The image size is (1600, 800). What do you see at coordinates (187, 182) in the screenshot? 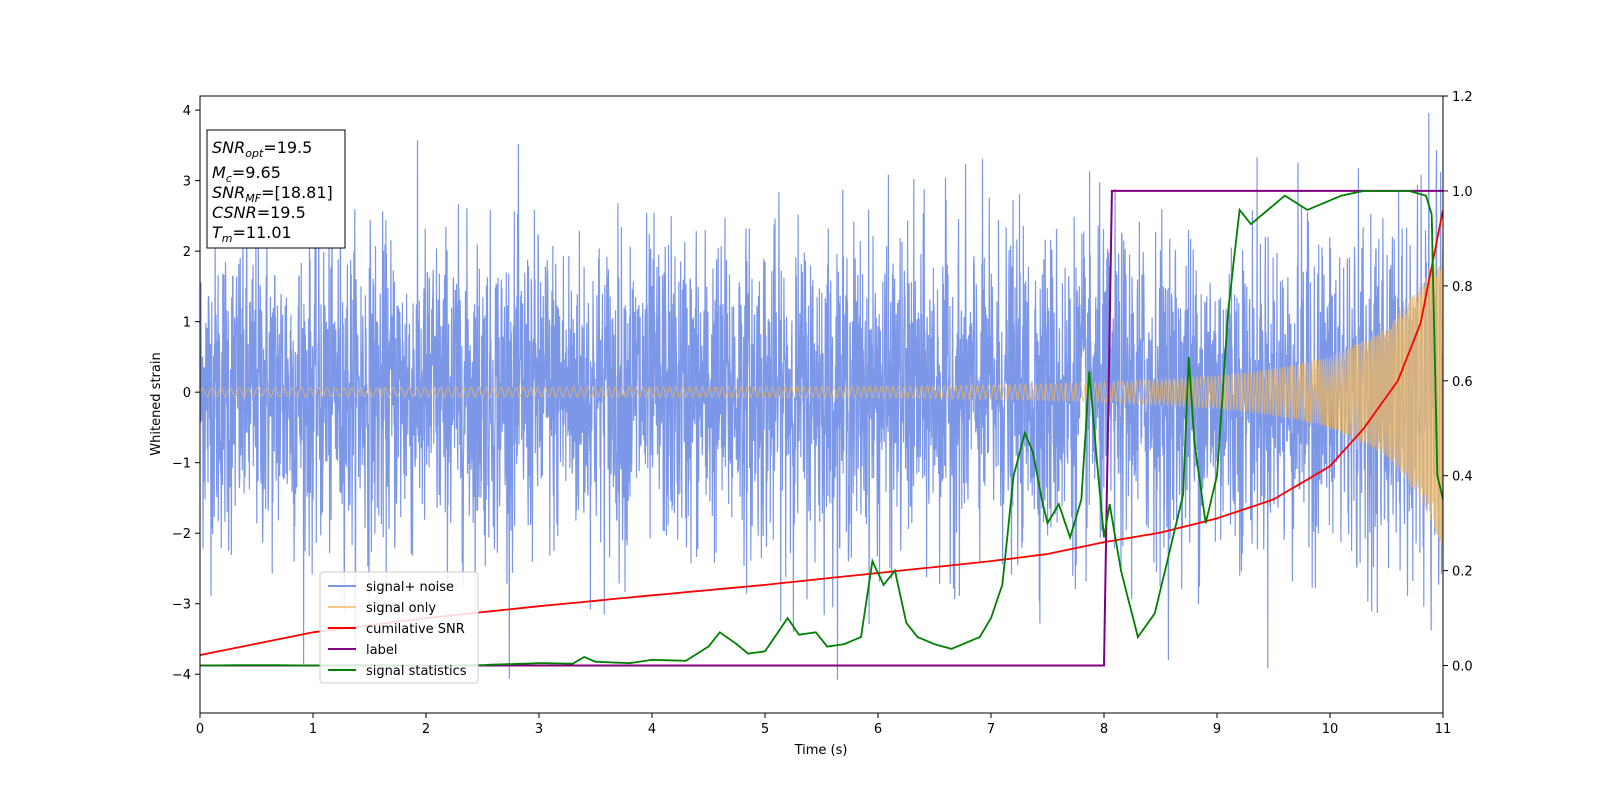
I see `y-tick-label: 3` at bounding box center [187, 182].